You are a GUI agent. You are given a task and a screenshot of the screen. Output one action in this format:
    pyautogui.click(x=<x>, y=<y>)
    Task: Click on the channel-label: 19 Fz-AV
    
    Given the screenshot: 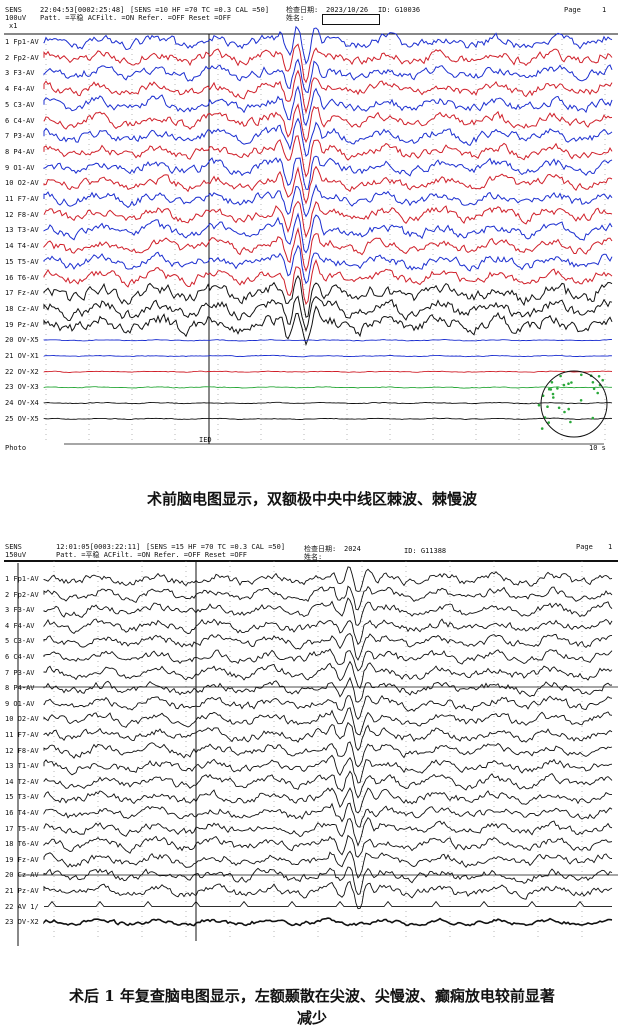 What is the action you would take?
    pyautogui.click(x=22, y=859)
    